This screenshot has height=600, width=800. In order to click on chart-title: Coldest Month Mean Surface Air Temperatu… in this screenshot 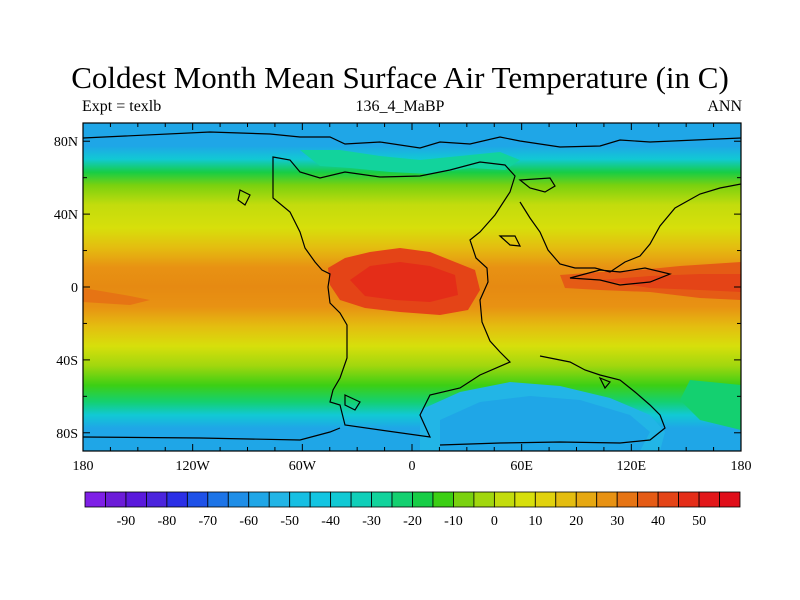, I will do `click(400, 77)`.